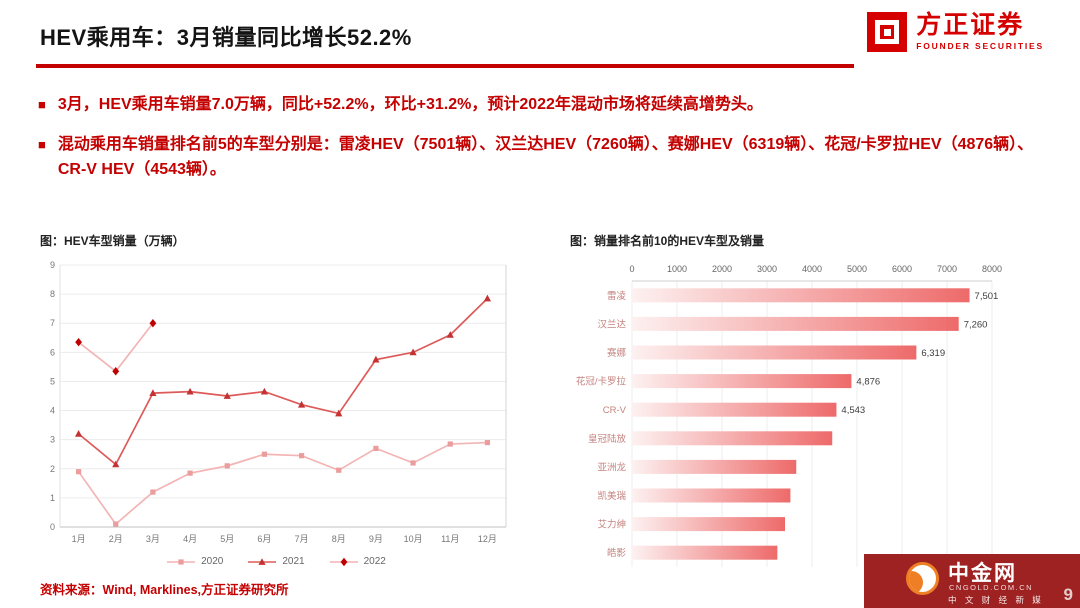 This screenshot has height=608, width=1080. Describe the element at coordinates (282, 483) in the screenshot. I see `series-2020` at that location.